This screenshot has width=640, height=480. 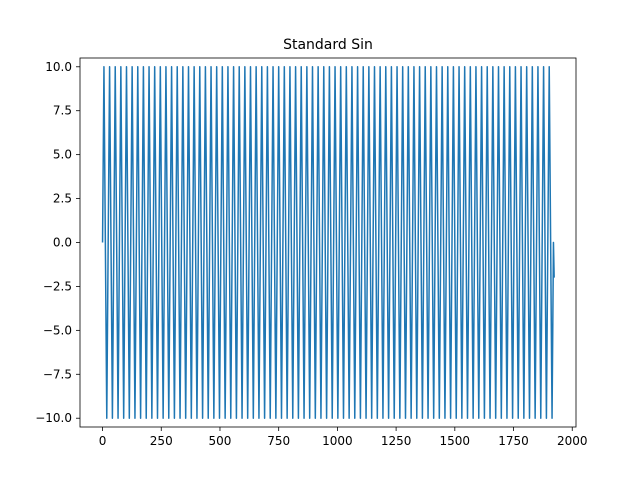 What do you see at coordinates (62, 243) in the screenshot?
I see `y-tick-label: 0.0` at bounding box center [62, 243].